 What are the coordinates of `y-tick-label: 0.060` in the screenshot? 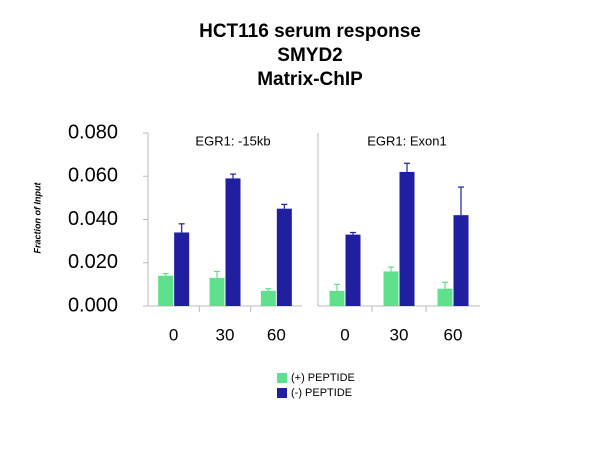 It's located at (93, 176).